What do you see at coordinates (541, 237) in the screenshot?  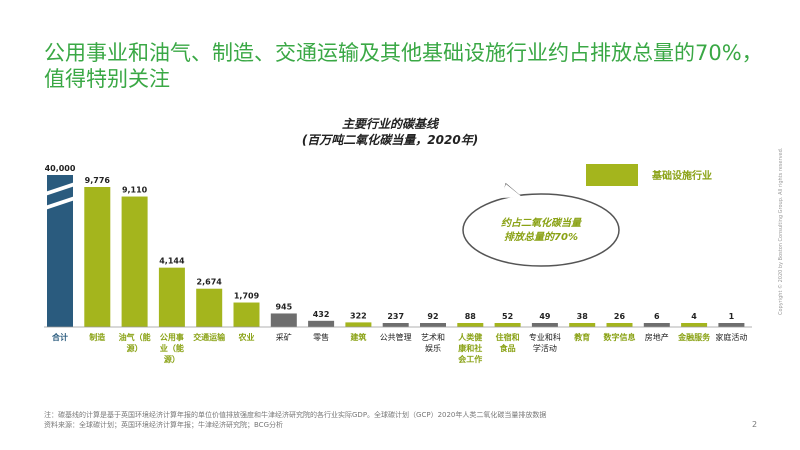 I see `callout-line-2: 排放总量的70%` at bounding box center [541, 237].